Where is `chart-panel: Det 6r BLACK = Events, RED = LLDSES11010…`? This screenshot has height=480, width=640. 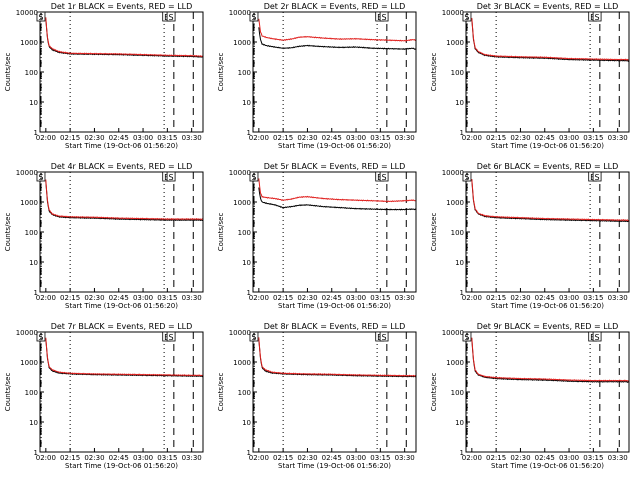 chart-panel: Det 6r BLACK = Events, RED = LLDSES11010… is located at coordinates (530, 236).